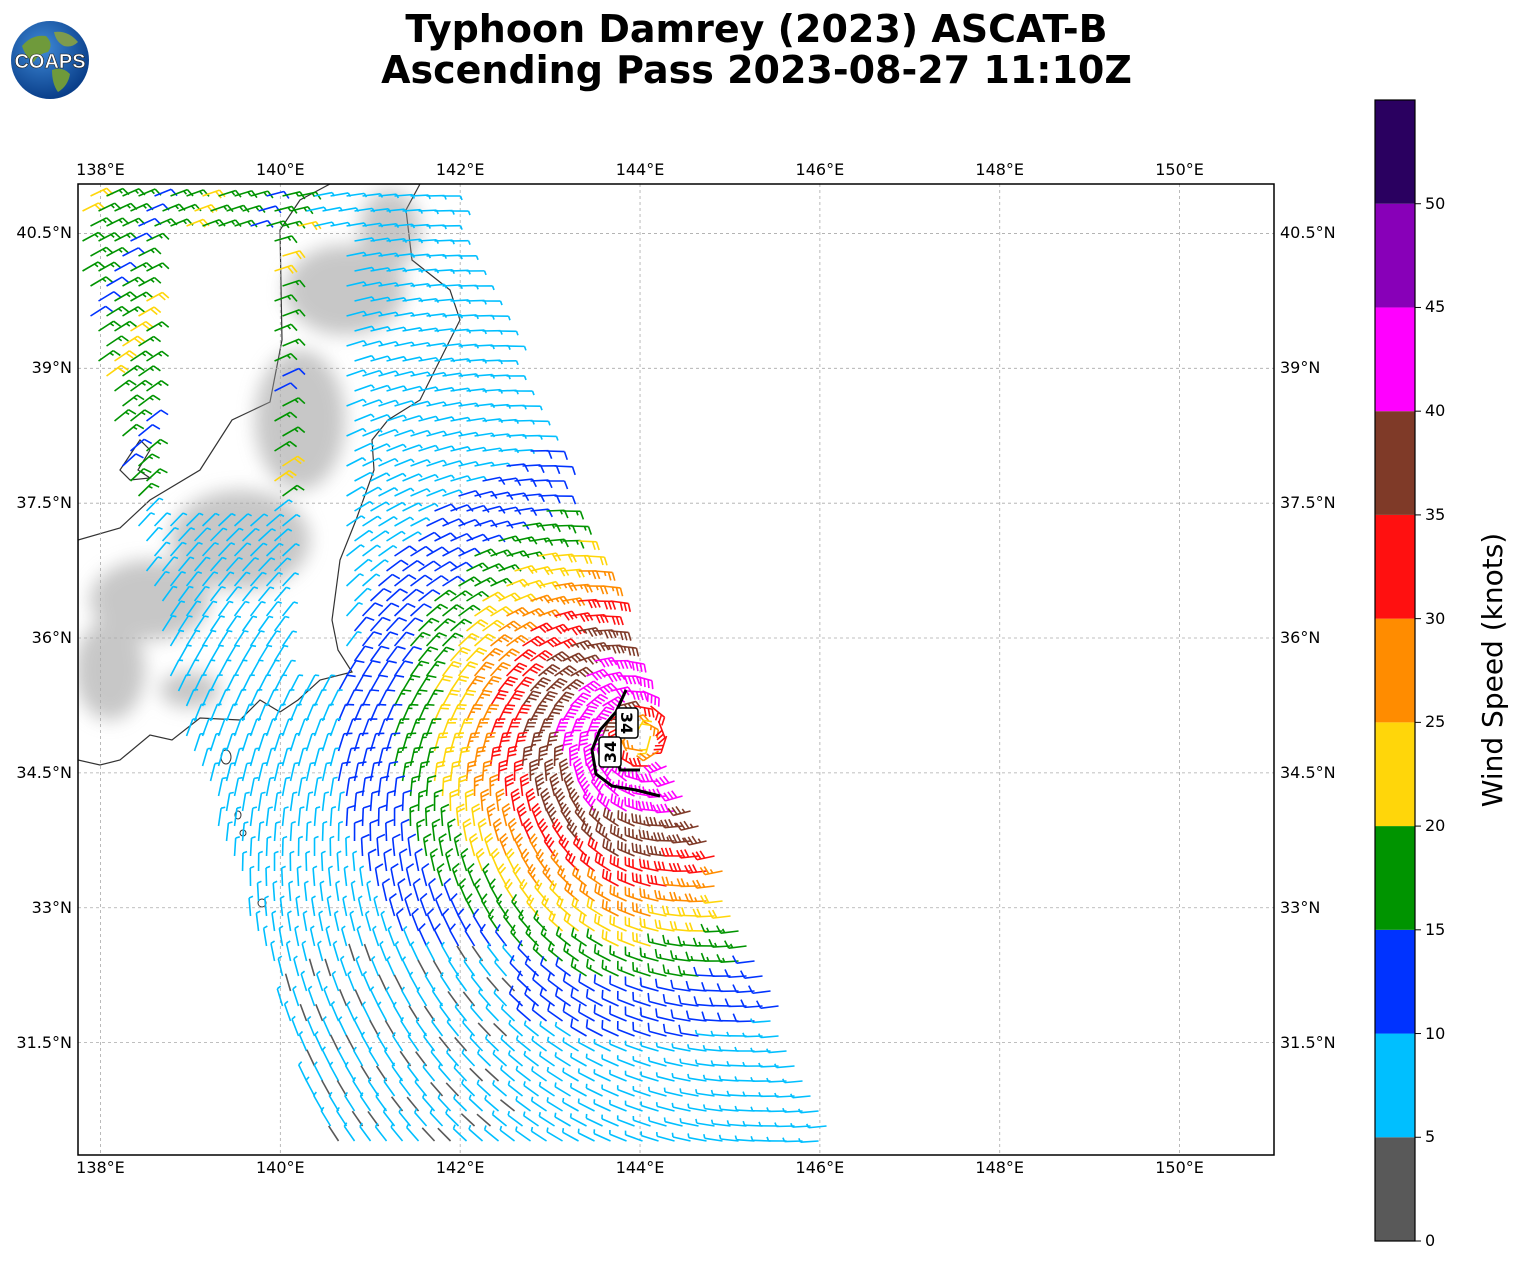 The width and height of the screenshot is (1513, 1264). I want to click on colorbar-tick-label: 5, so click(1430, 1137).